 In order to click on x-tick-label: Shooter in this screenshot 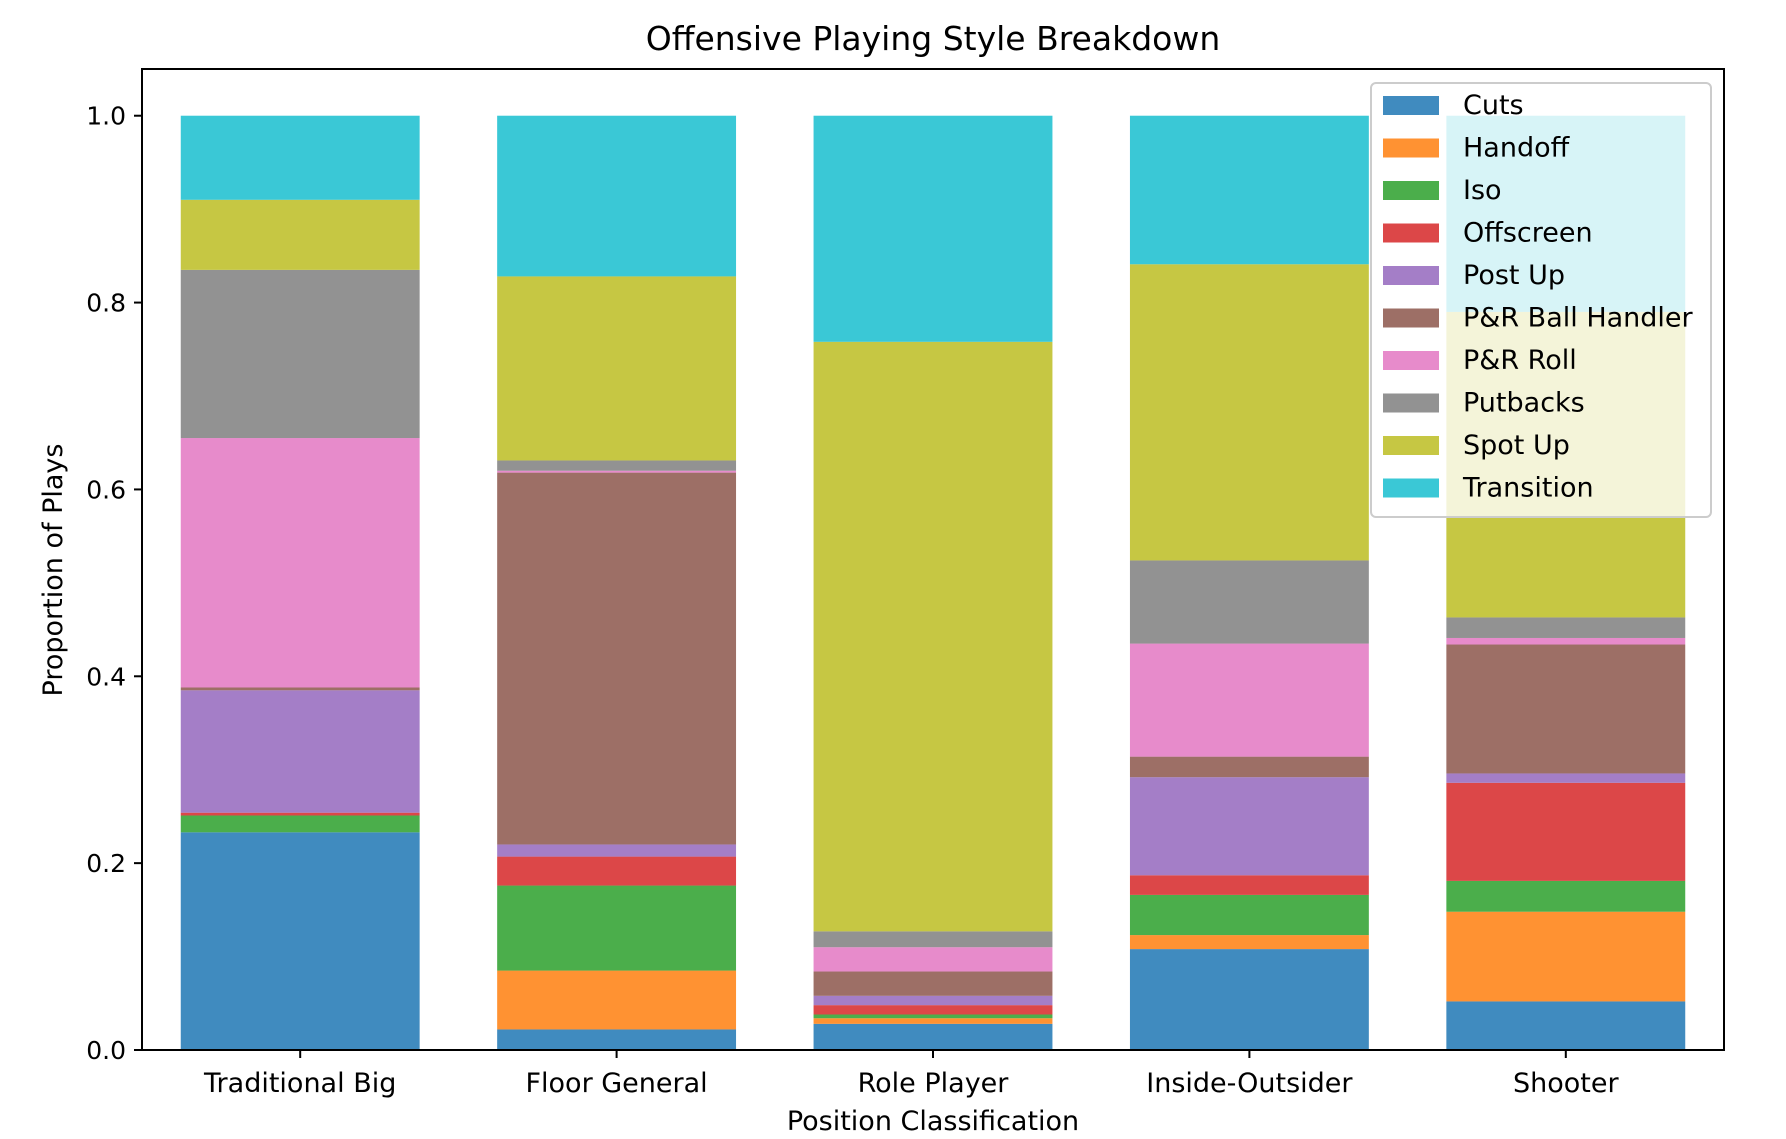, I will do `click(1566, 1083)`.